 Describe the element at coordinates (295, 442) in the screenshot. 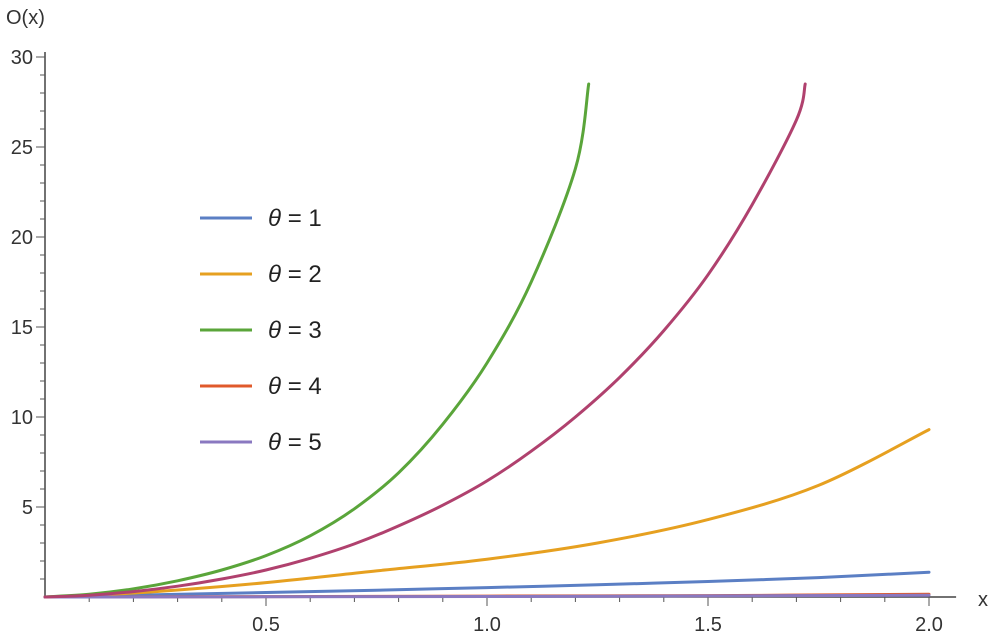

I see `legend-label: θ = 5` at that location.